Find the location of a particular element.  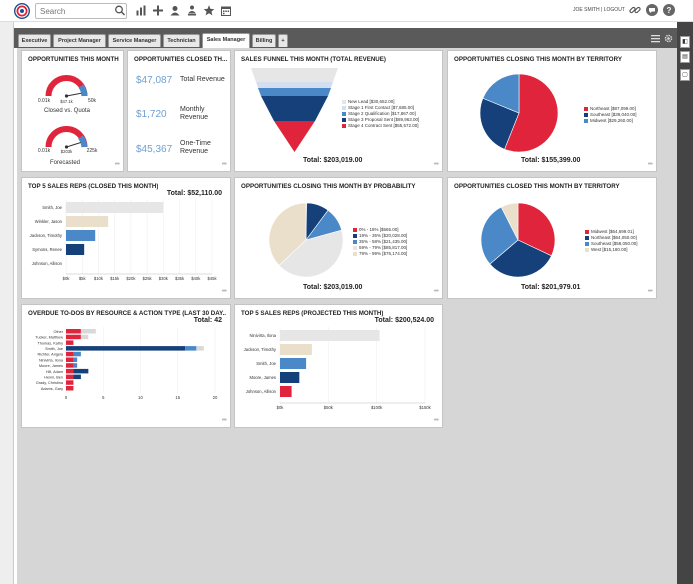

tab-service-manager: Service Manager is located at coordinates (134, 40).